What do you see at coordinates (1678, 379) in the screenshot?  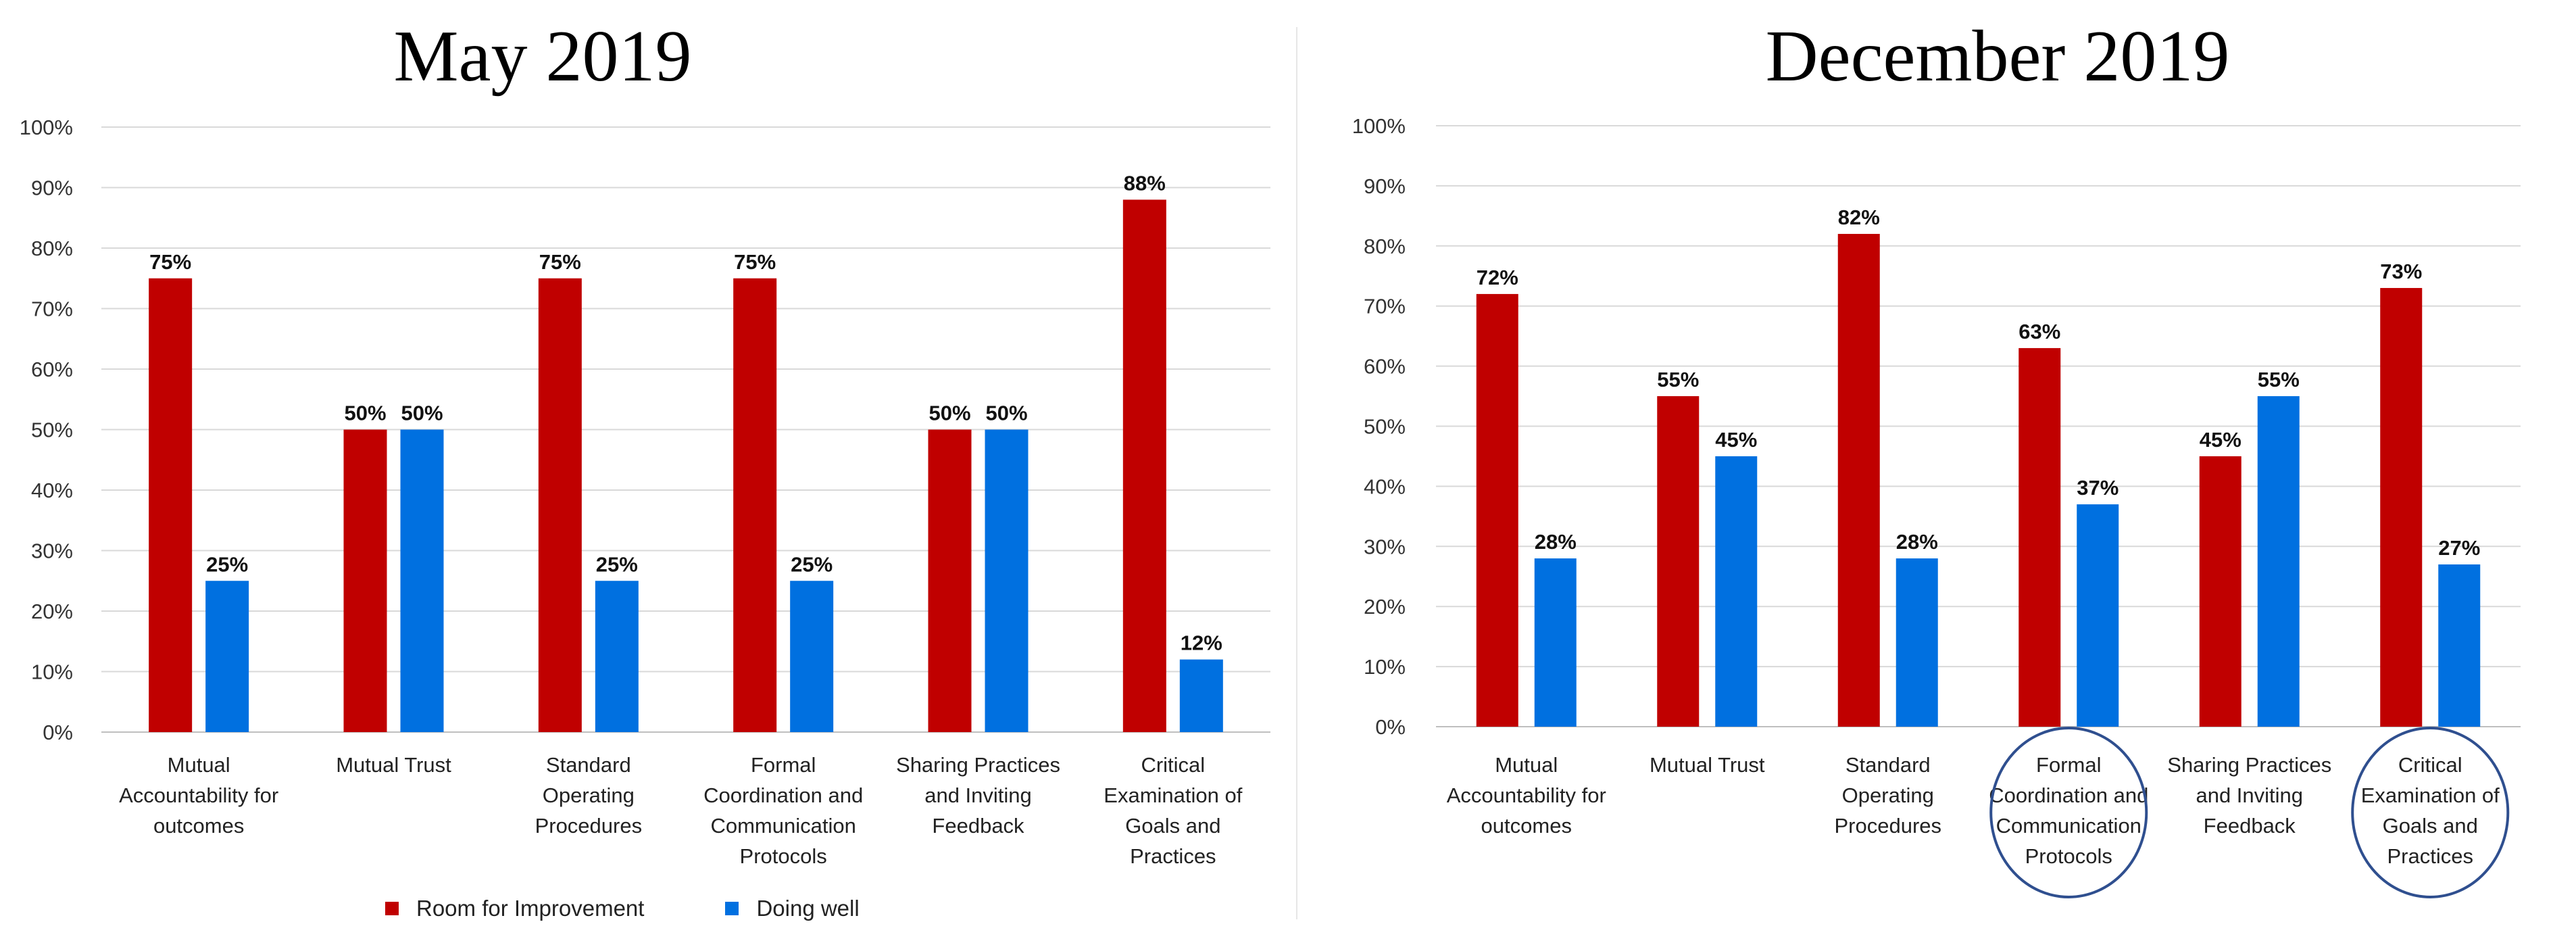 I see `data-label: 55%` at bounding box center [1678, 379].